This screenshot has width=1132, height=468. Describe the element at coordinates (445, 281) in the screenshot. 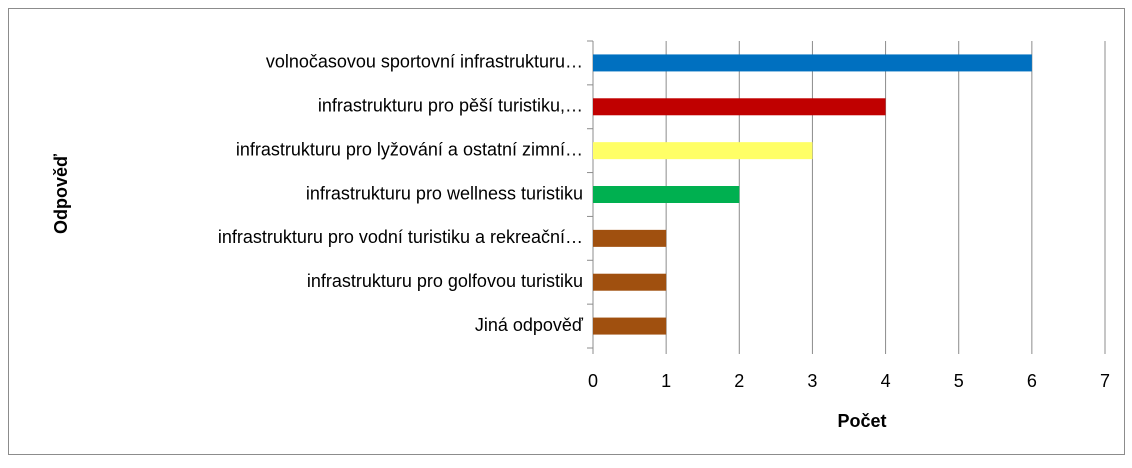

I see `y-tick-label: infrastrukturu pro golfovou turistiku` at that location.